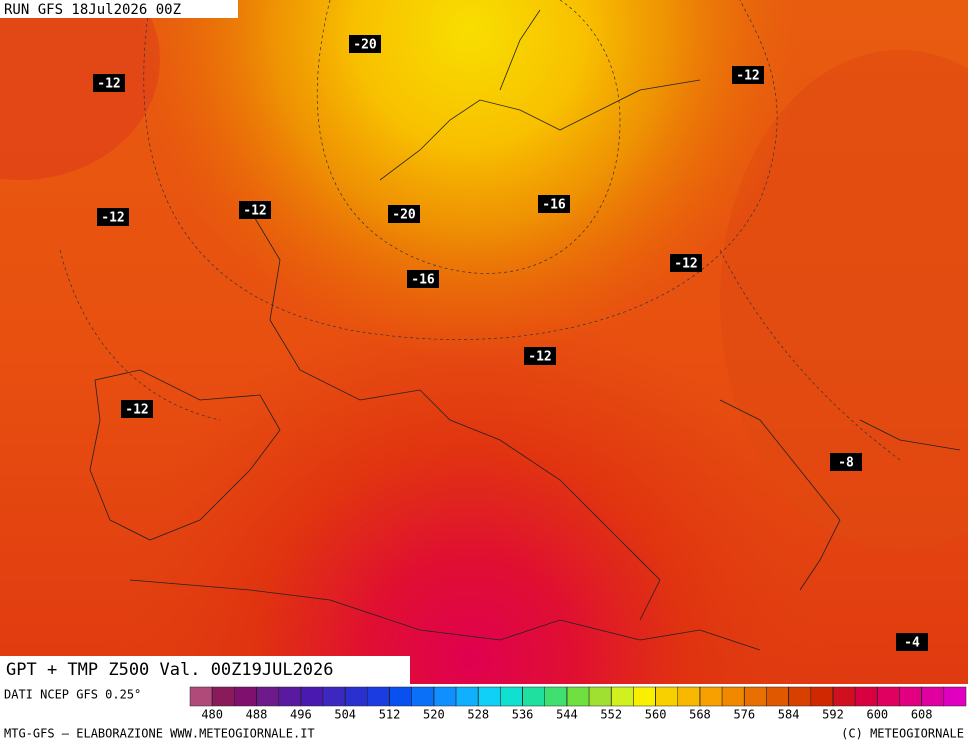 The image size is (968, 749). Describe the element at coordinates (656, 715) in the screenshot. I see `tick-label: 560` at that location.